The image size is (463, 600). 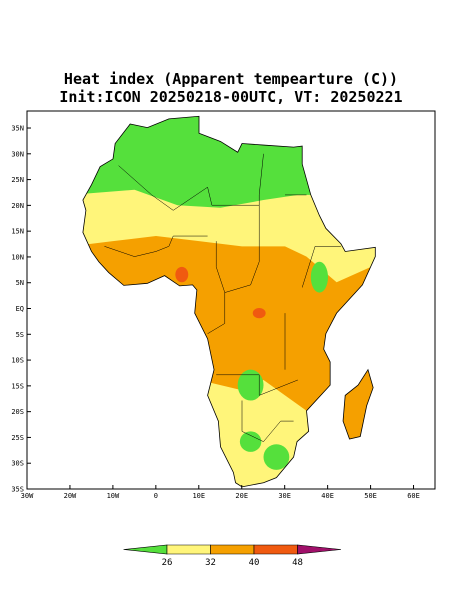 What do you see at coordinates (70, 496) in the screenshot?
I see `x-tick-label: 20W` at bounding box center [70, 496].